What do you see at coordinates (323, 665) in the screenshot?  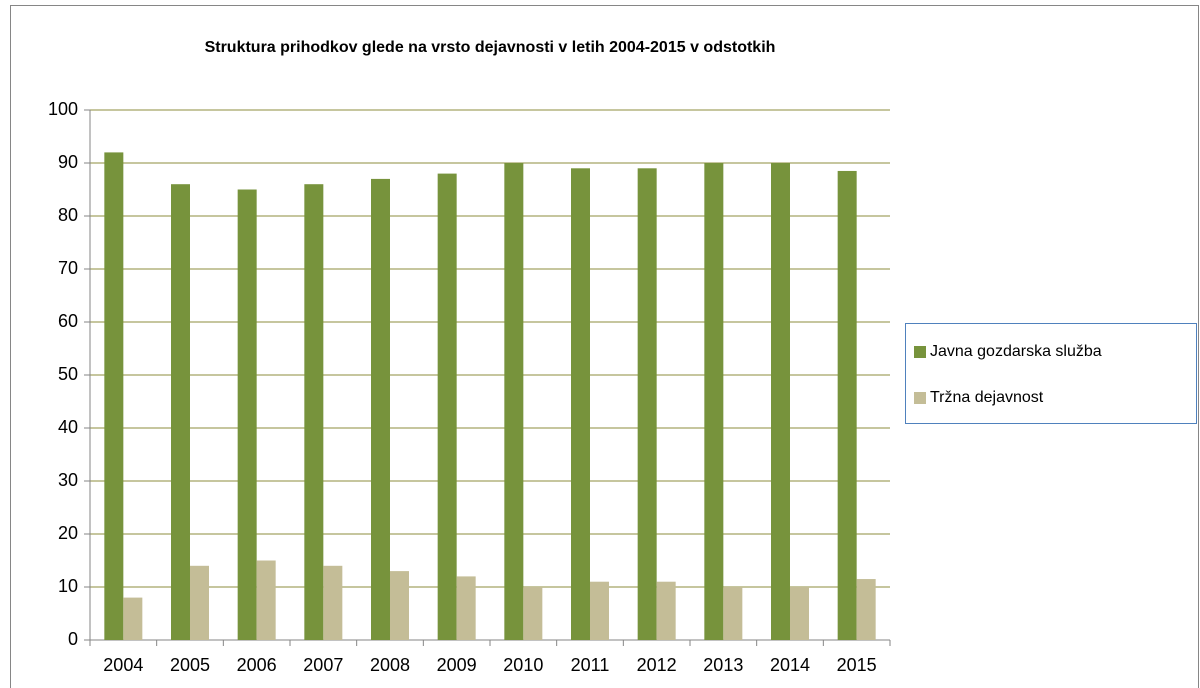 I see `x-tick-label: 2007` at bounding box center [323, 665].